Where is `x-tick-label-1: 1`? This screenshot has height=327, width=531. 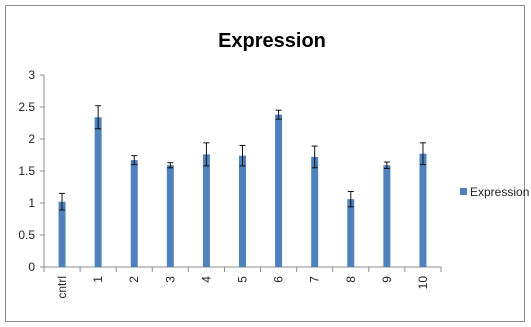 x-tick-label-1: 1 is located at coordinates (98, 279).